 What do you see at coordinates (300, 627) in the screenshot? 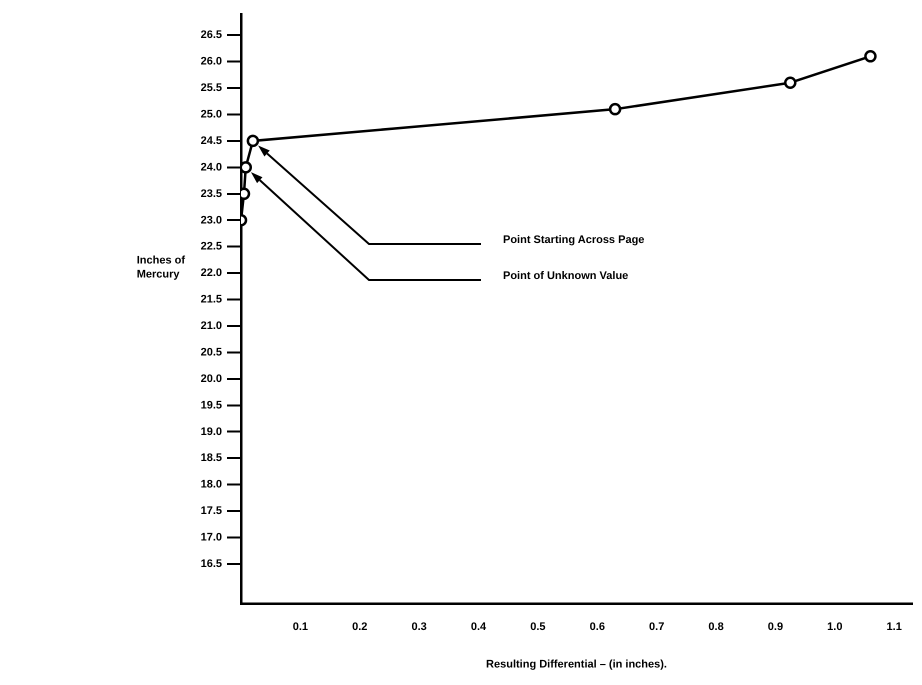
I see `x-tick-label: 0.1` at bounding box center [300, 627].